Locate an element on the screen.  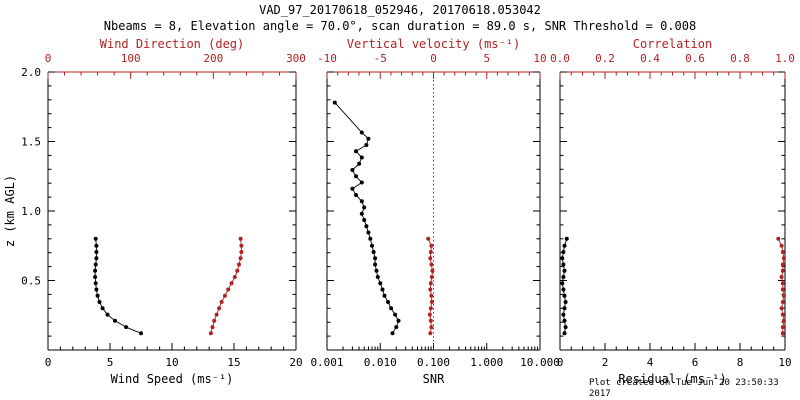
top-tick-label: 100 is located at coordinates (131, 58).